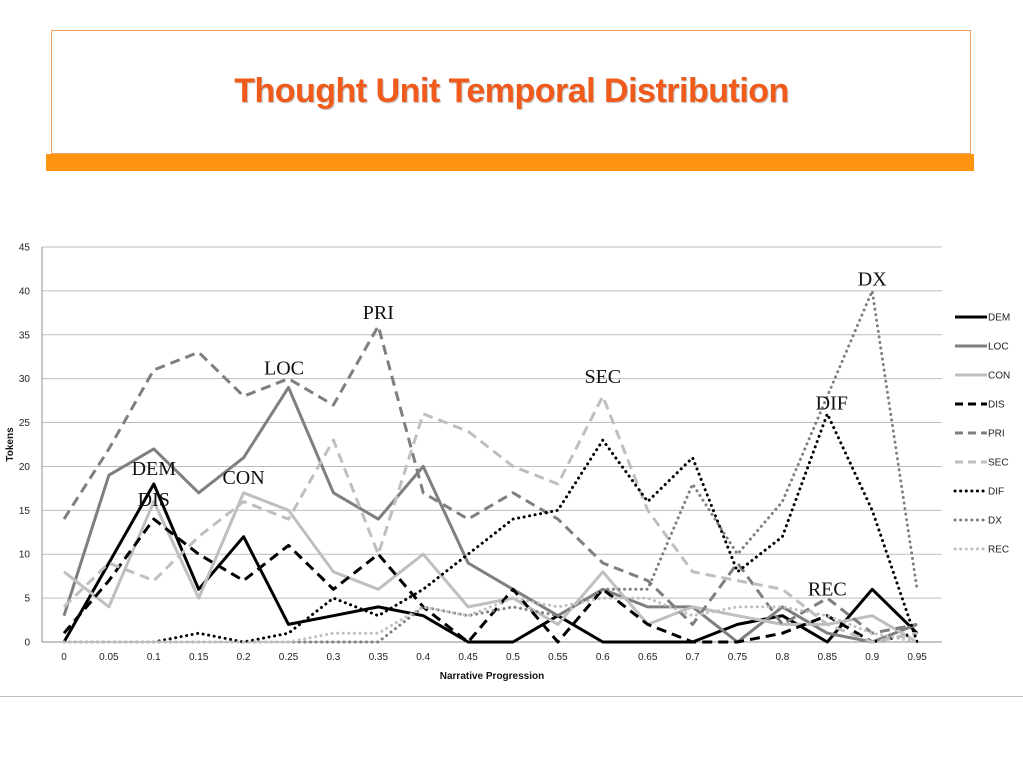 The height and width of the screenshot is (767, 1023). Describe the element at coordinates (243, 478) in the screenshot. I see `annotation-con: CON` at that location.